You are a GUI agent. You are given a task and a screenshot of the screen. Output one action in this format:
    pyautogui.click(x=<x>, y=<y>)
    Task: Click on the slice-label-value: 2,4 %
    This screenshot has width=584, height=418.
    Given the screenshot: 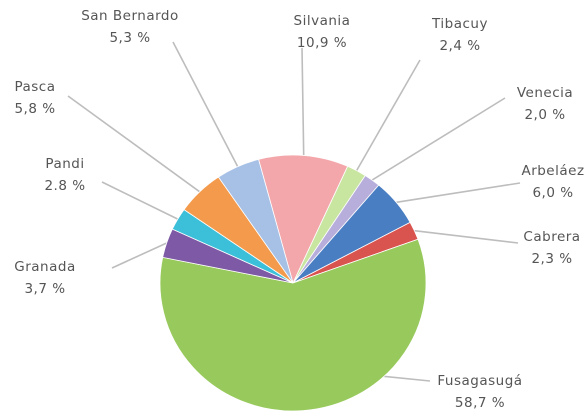 What is the action you would take?
    pyautogui.click(x=459, y=46)
    